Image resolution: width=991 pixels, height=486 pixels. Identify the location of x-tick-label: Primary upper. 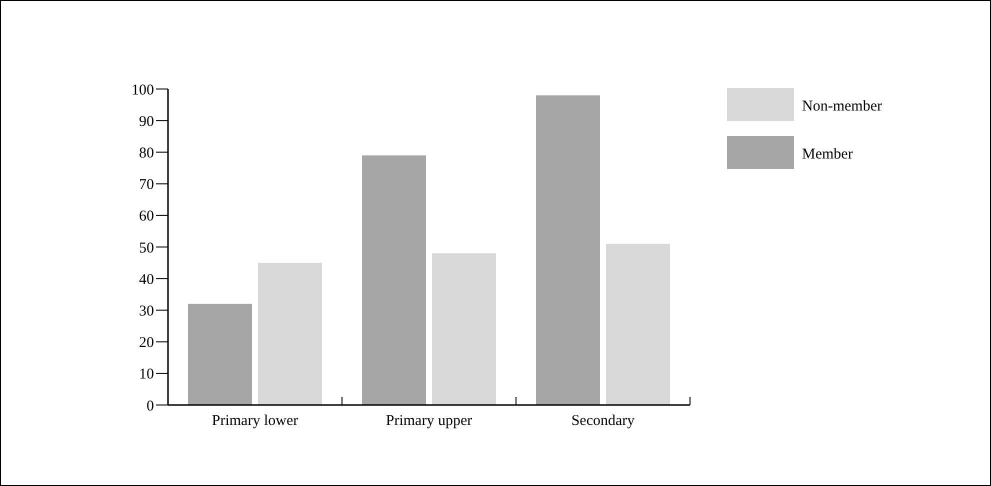
(429, 421).